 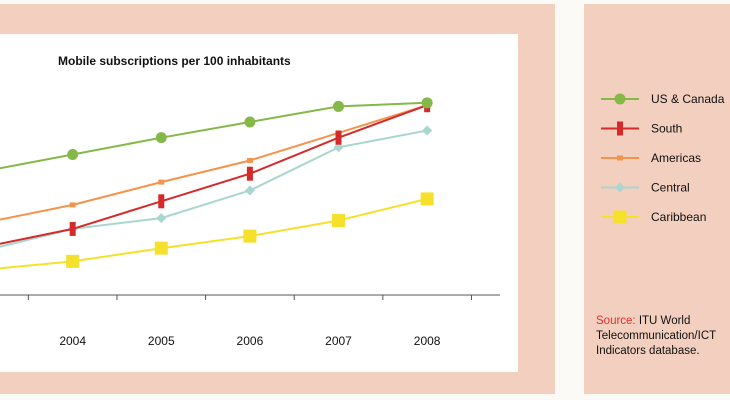 What do you see at coordinates (249, 190) in the screenshot?
I see `data-point-central-2006` at bounding box center [249, 190].